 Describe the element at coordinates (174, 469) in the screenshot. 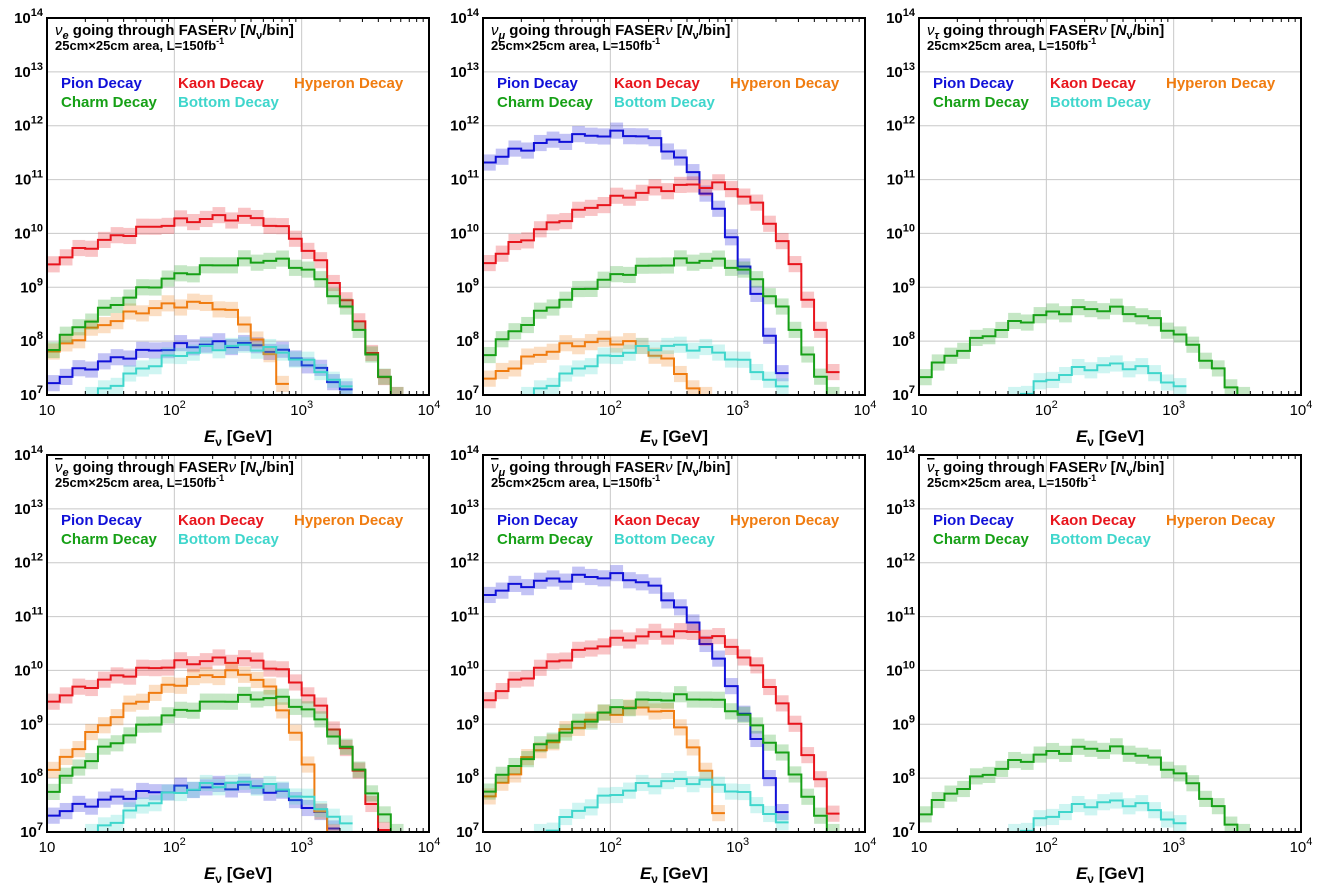

I see `panel-title: νe going through FASERν [Nν/bin]` at that location.